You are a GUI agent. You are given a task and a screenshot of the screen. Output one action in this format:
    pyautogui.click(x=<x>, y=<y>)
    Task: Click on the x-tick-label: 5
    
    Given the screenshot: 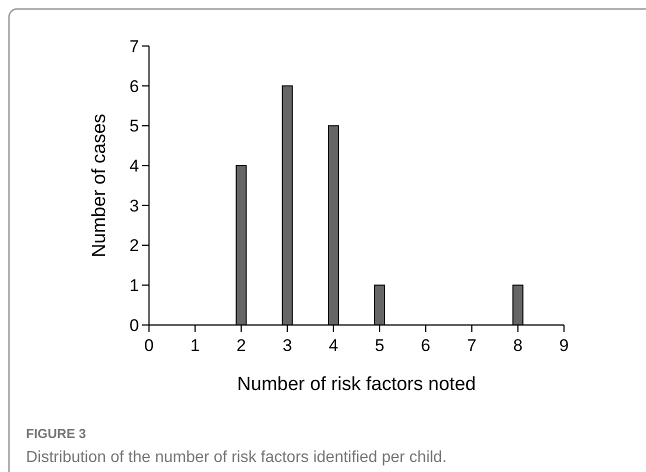 What is the action you would take?
    pyautogui.click(x=379, y=345)
    